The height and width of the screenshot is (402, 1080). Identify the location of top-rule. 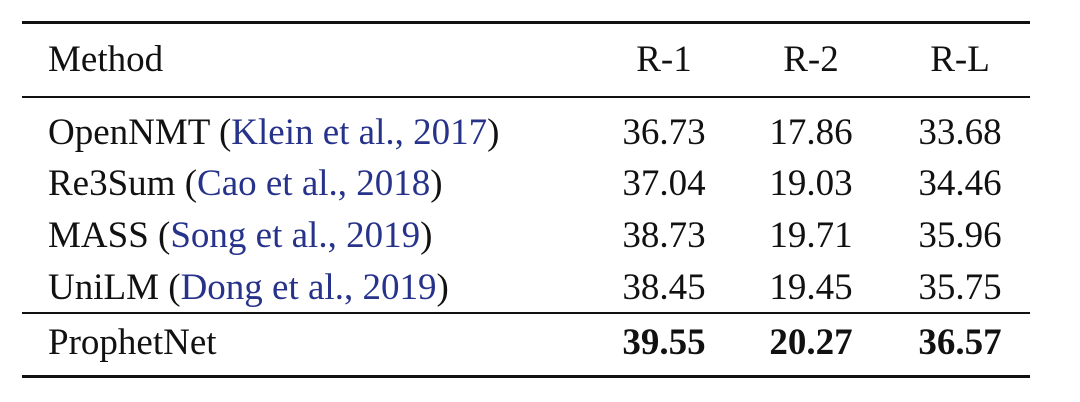
(526, 22).